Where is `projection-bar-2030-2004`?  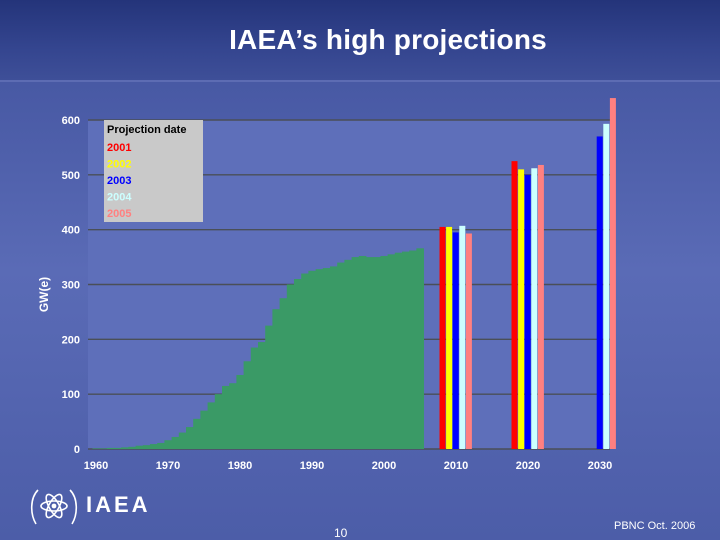 projection-bar-2030-2004 is located at coordinates (606, 286).